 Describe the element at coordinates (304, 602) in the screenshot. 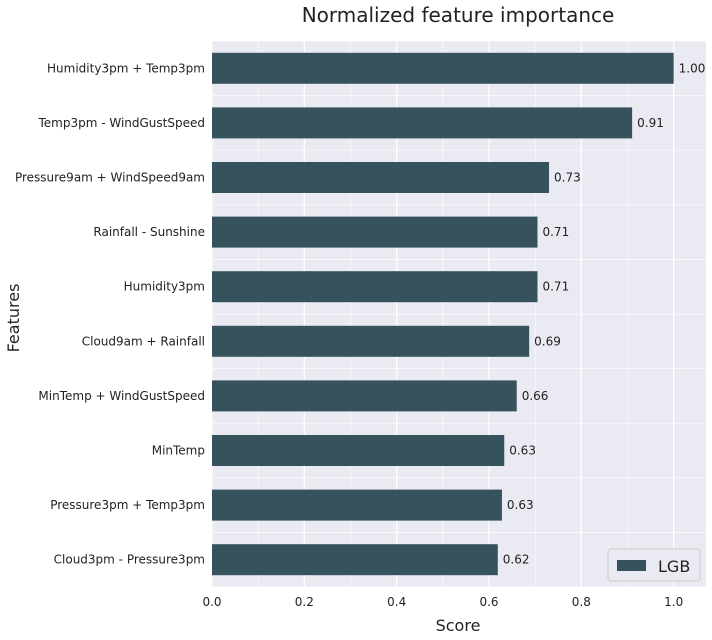

I see `x-tick-label: 0.2` at that location.